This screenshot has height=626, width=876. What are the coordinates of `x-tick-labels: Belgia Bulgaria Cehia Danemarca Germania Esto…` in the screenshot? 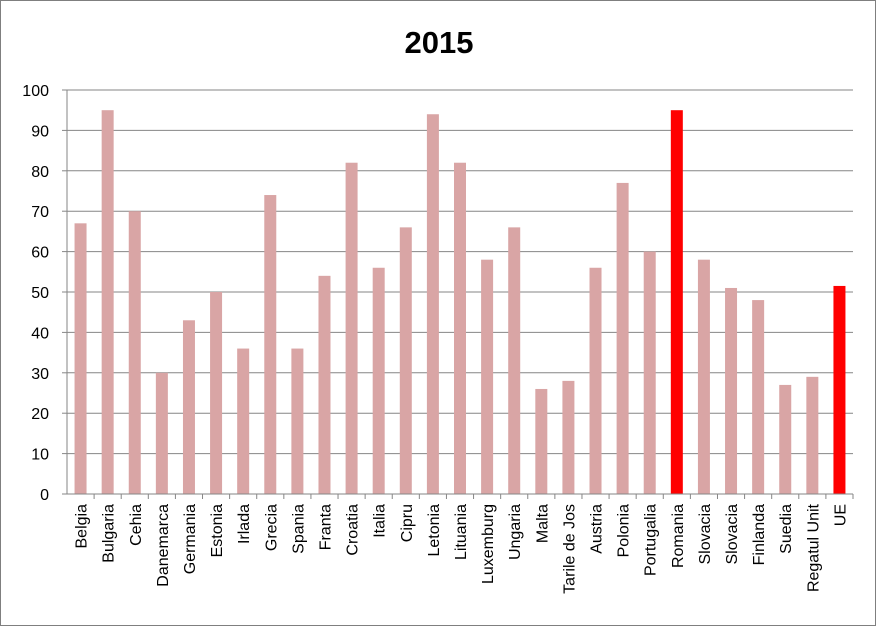 It's located at (462, 548).